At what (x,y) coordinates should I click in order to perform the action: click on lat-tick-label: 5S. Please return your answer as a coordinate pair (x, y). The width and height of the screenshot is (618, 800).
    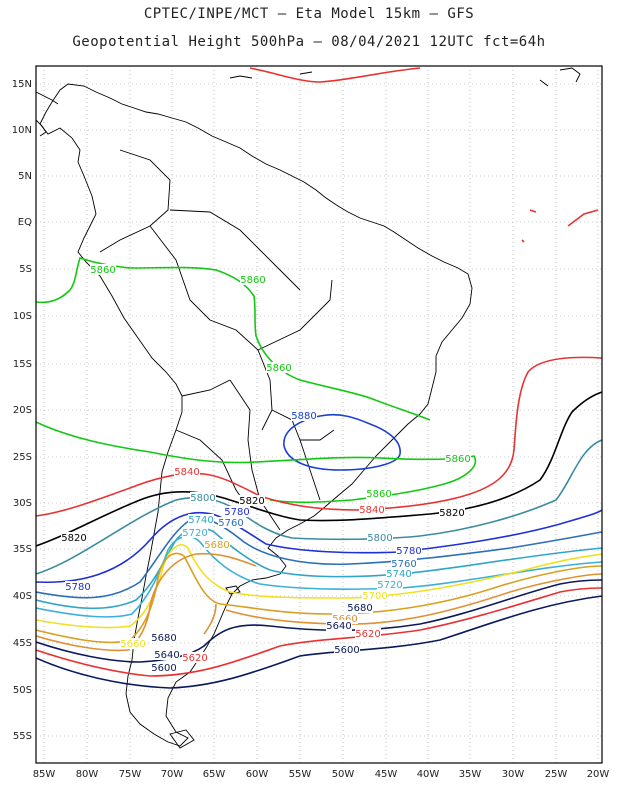
    Looking at the image, I should click on (25, 269).